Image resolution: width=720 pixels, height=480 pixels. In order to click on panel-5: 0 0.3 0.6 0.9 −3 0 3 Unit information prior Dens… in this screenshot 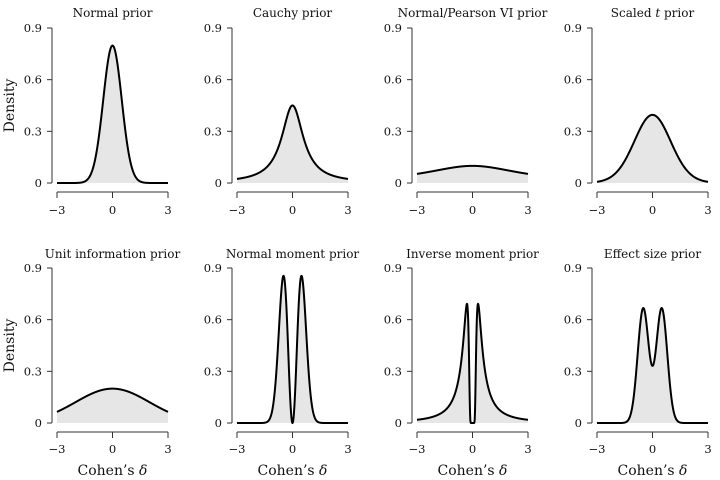, I will do `click(91, 363)`.